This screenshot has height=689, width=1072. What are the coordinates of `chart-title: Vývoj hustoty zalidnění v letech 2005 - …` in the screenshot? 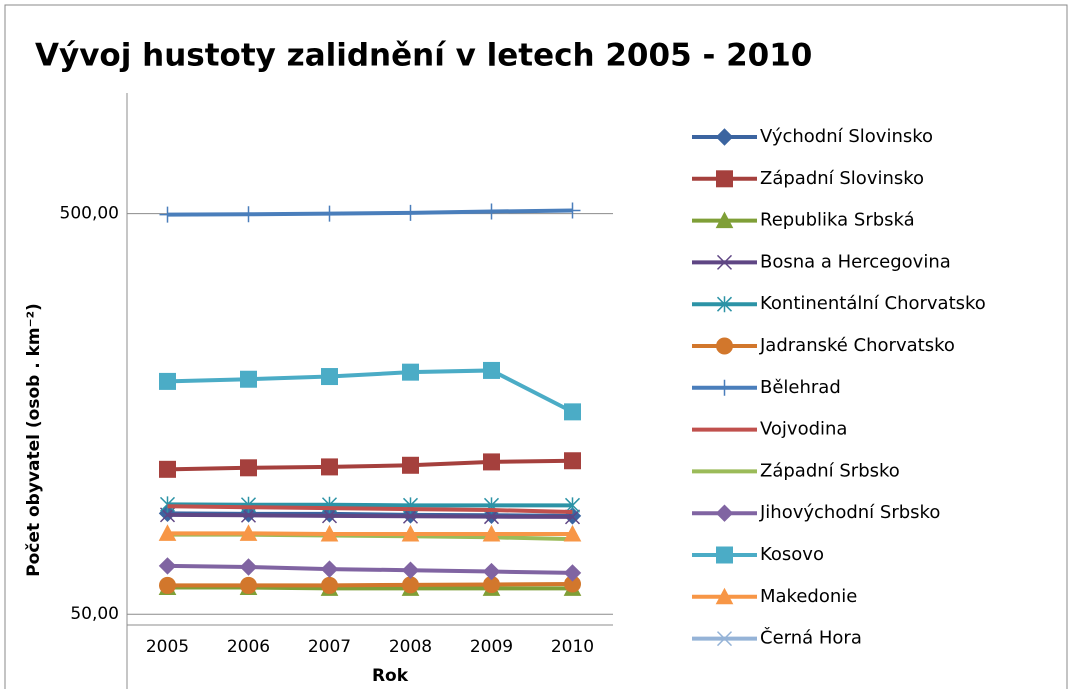 It's located at (423, 56).